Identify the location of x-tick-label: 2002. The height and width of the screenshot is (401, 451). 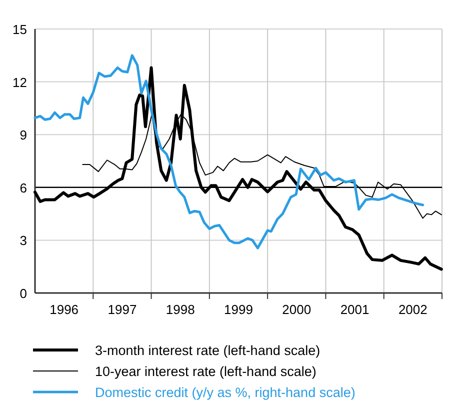
(413, 309).